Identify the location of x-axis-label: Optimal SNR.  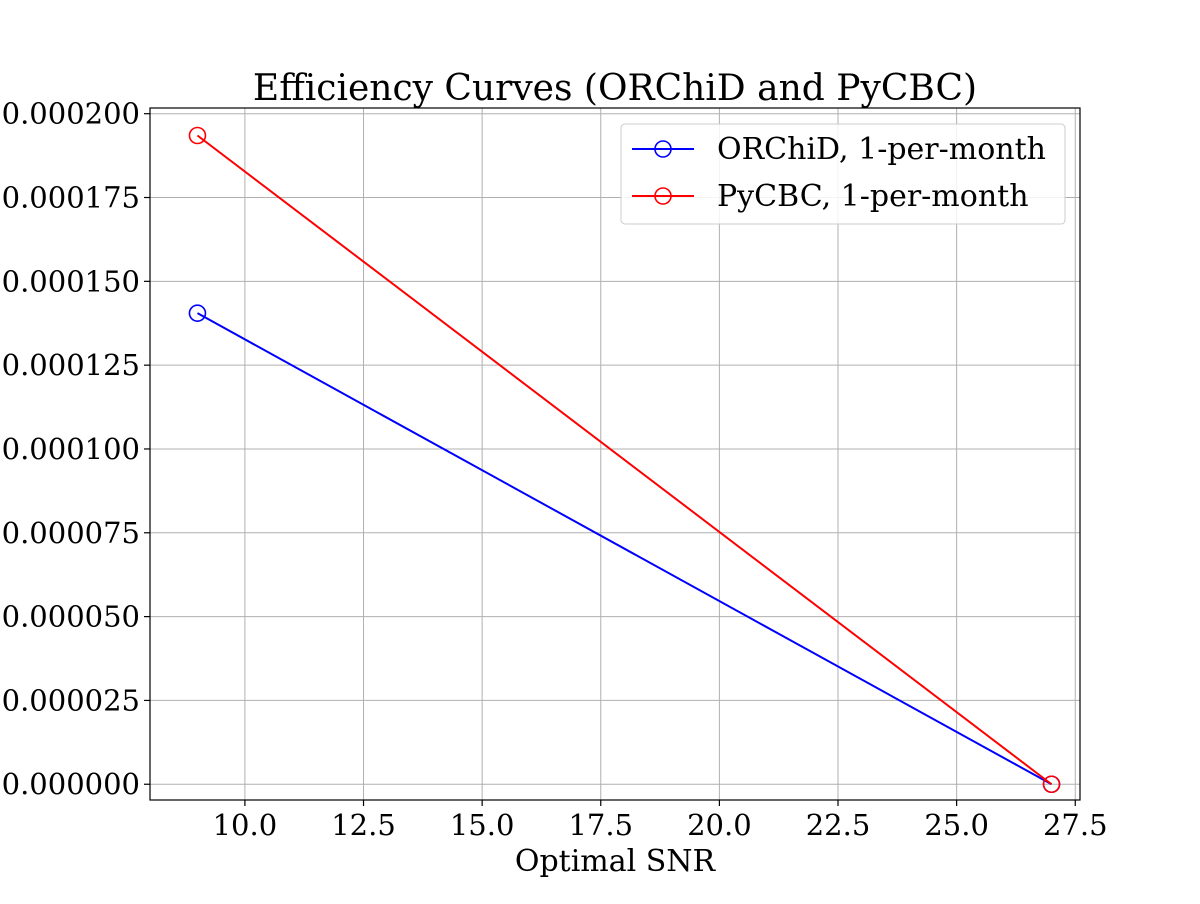
(616, 861).